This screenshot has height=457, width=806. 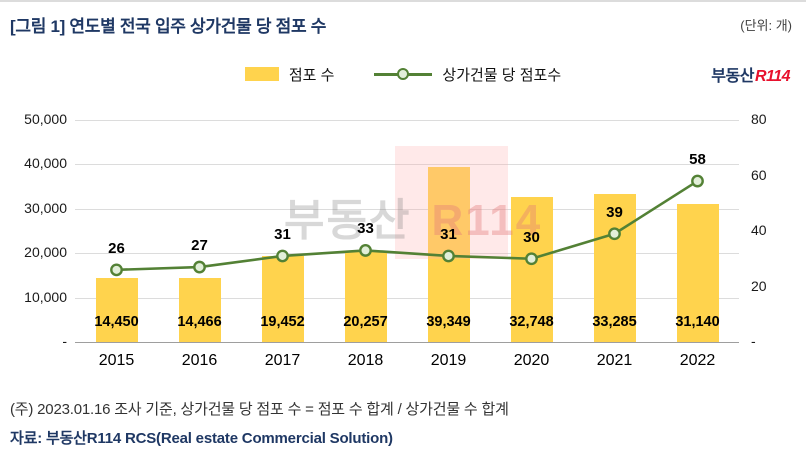 I want to click on line-value-label: 26, so click(x=116, y=248).